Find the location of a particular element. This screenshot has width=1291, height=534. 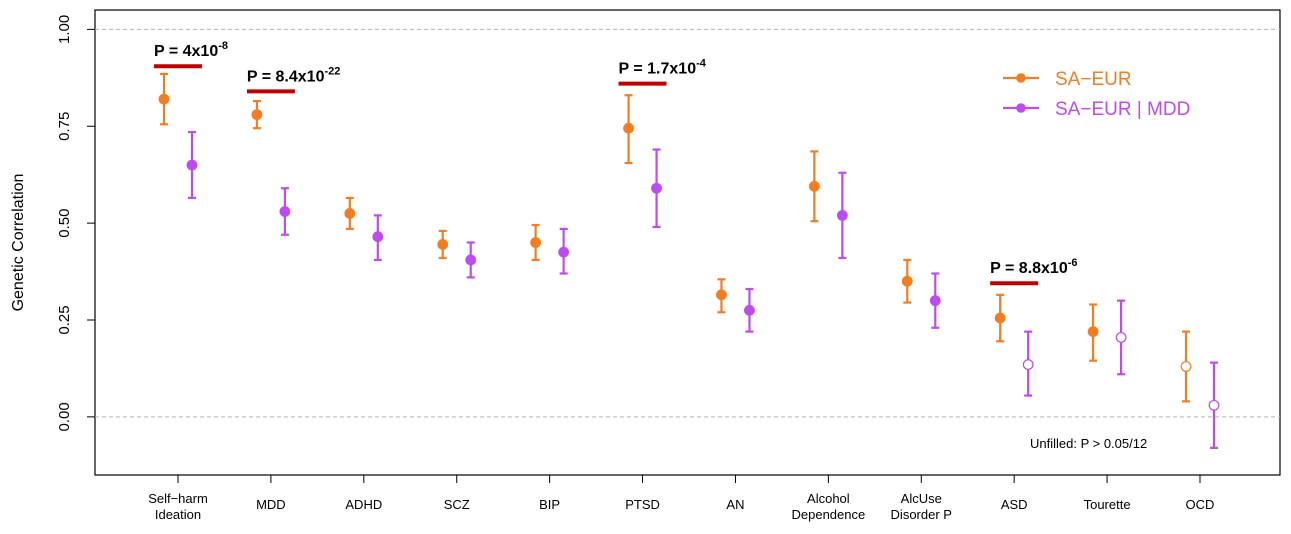

y-tick-label: 0.50 is located at coordinates (64, 223).